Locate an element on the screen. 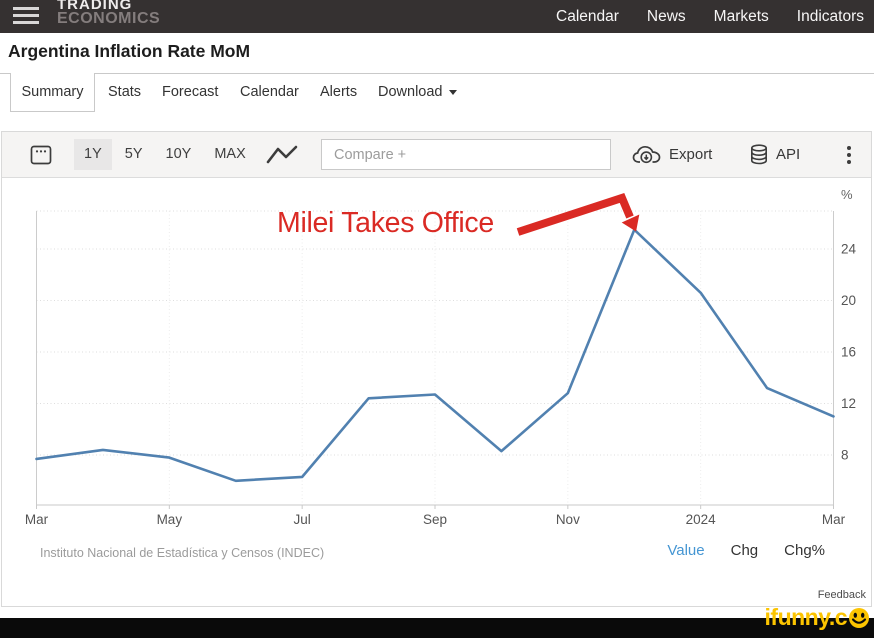 The image size is (874, 638). ifunny-watermark: ifunny.c is located at coordinates (817, 617).